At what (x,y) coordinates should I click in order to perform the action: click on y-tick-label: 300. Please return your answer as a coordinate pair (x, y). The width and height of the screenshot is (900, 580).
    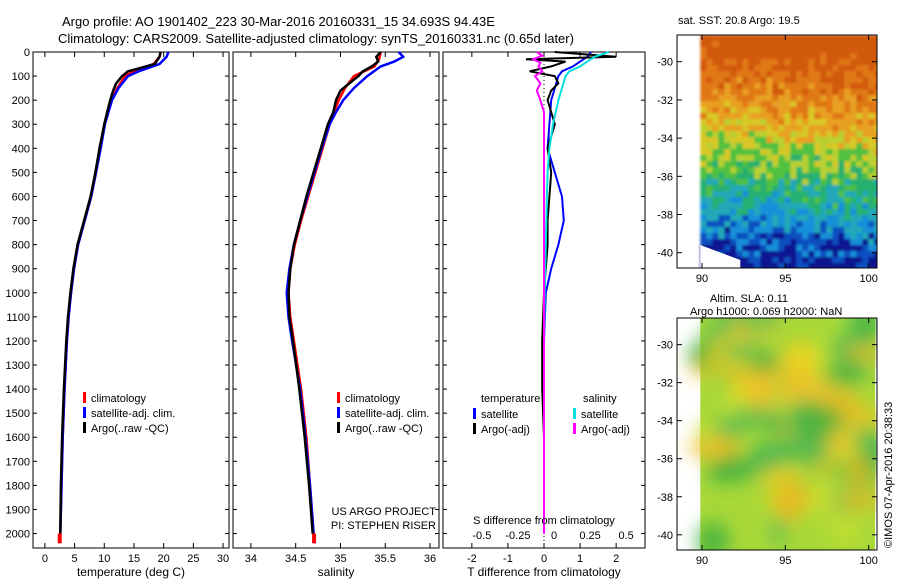
    Looking at the image, I should click on (21, 125).